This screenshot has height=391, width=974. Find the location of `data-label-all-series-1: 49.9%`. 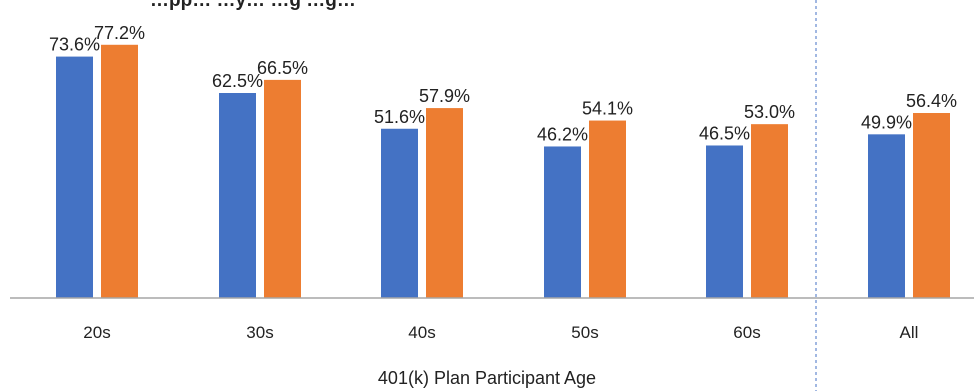

data-label-all-series-1: 49.9% is located at coordinates (886, 122).